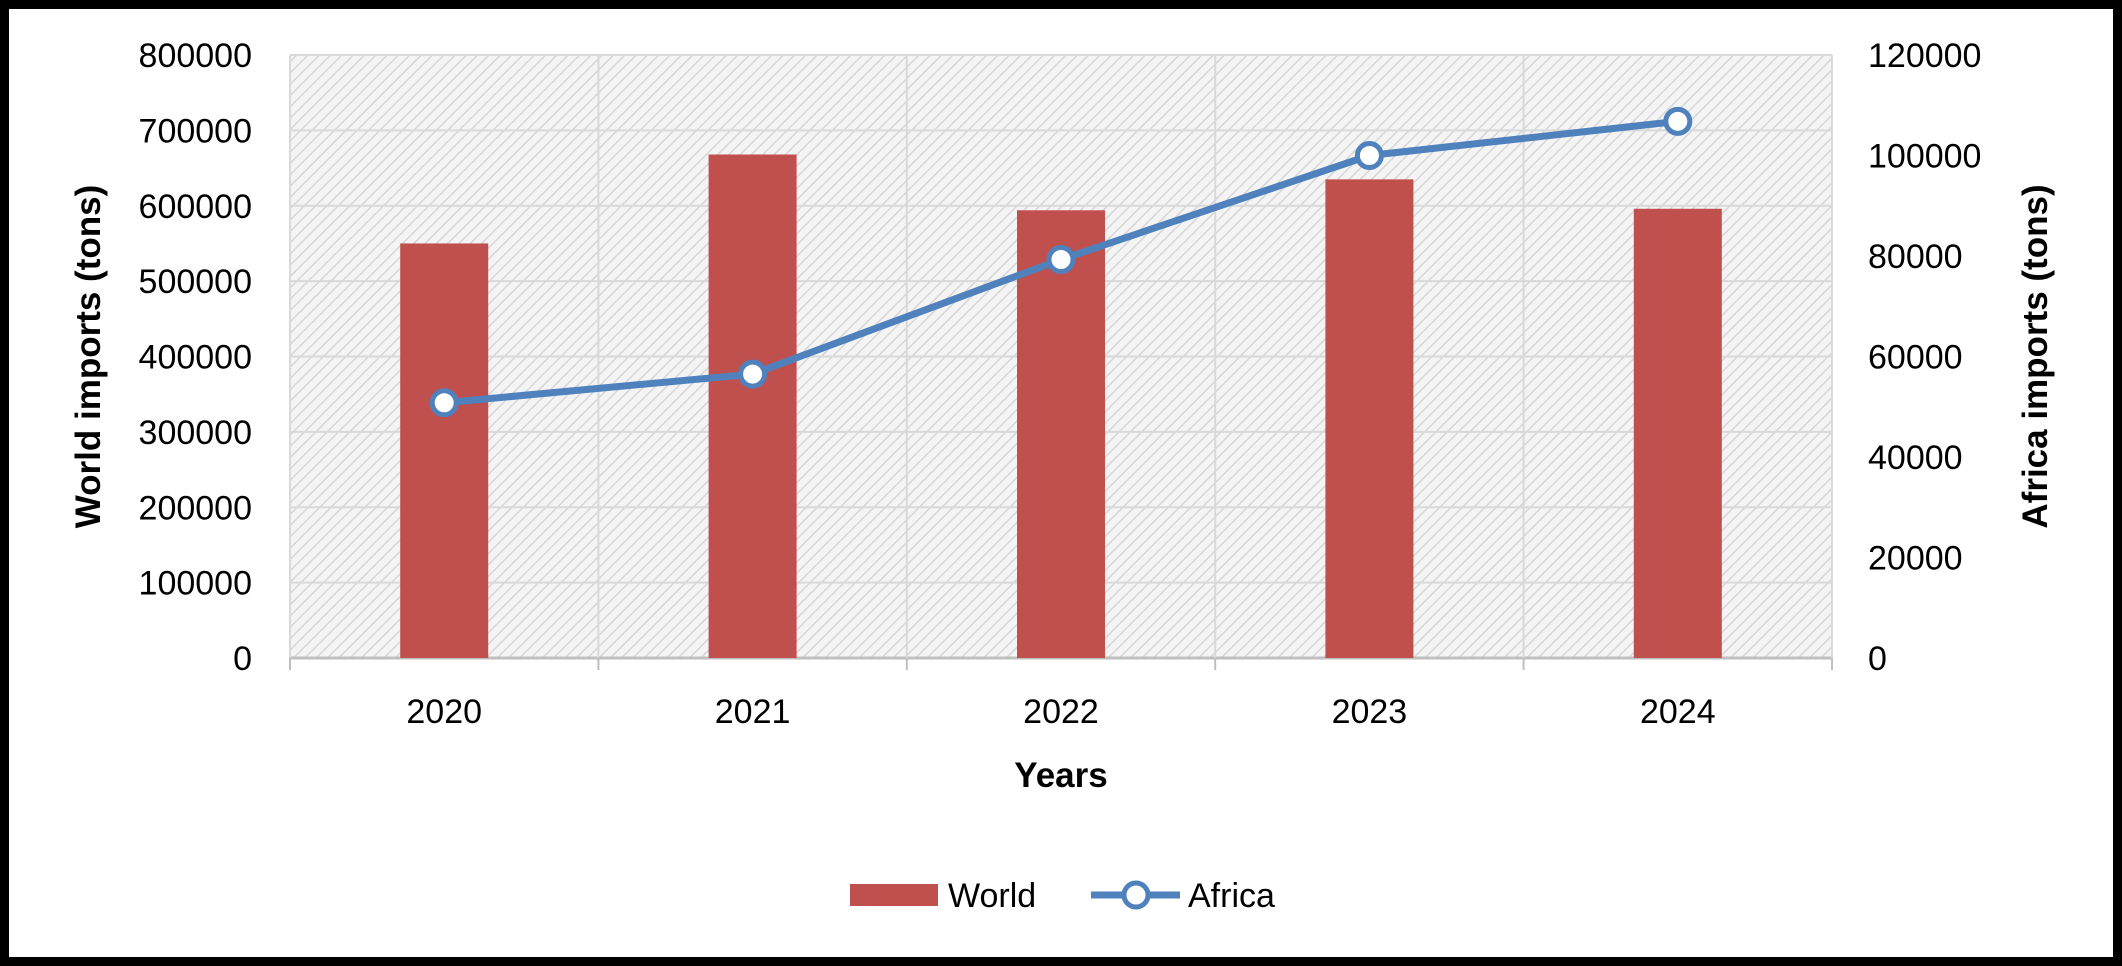 This screenshot has height=966, width=2122. What do you see at coordinates (1678, 121) in the screenshot?
I see `point-africa-2024` at bounding box center [1678, 121].